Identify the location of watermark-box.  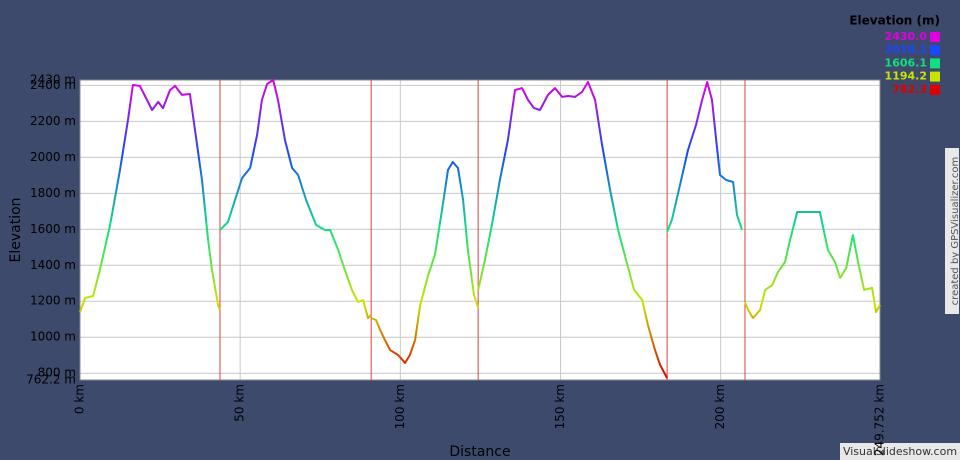
(900, 451).